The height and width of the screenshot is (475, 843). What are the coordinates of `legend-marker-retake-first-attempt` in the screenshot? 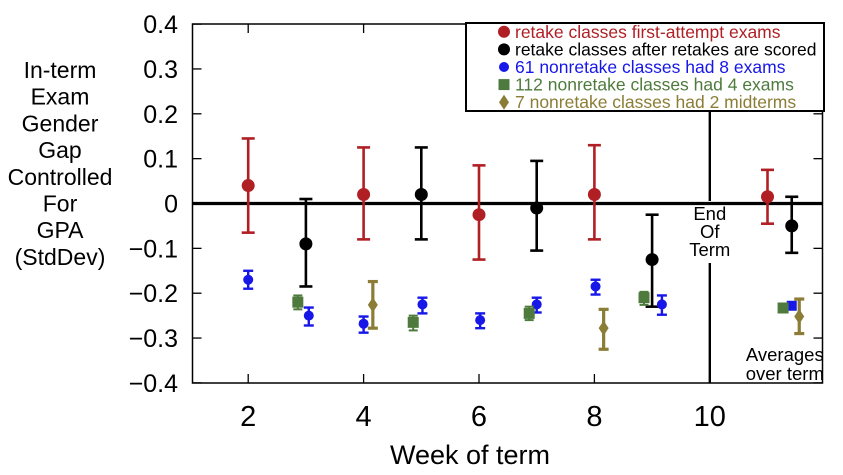 It's located at (504, 31).